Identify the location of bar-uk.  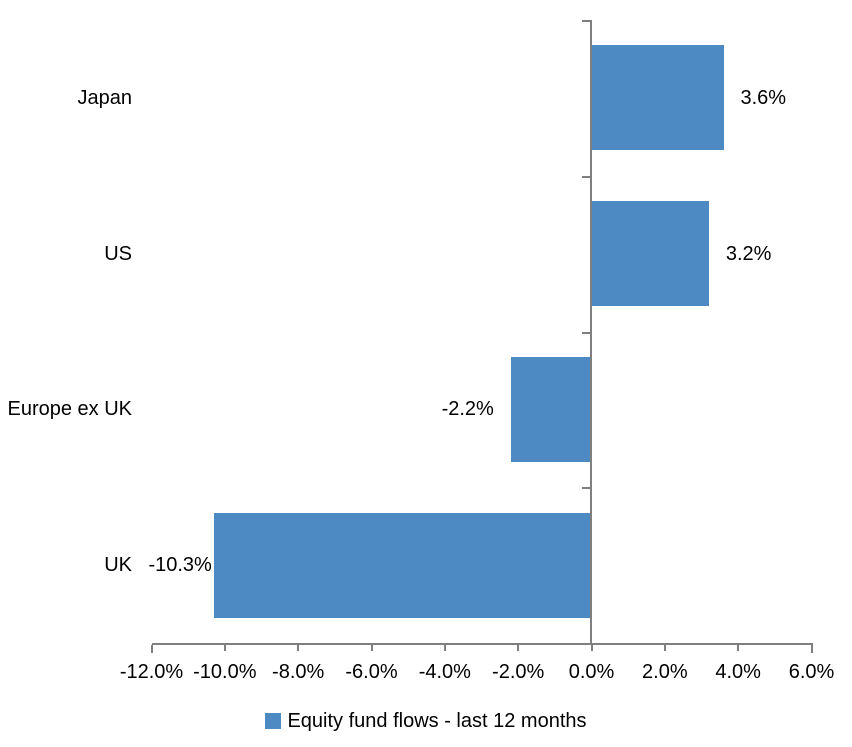
(402, 565).